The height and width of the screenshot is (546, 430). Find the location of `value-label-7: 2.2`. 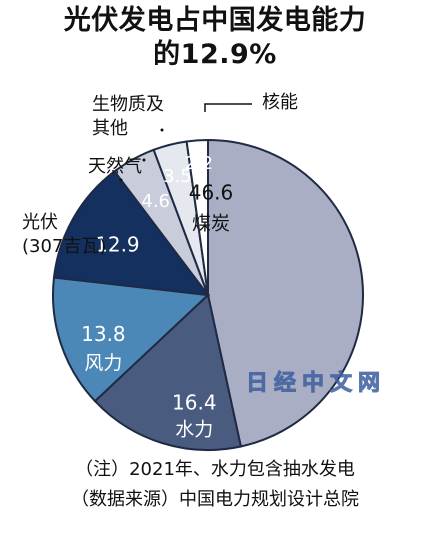

value-label-7: 2.2 is located at coordinates (198, 163).